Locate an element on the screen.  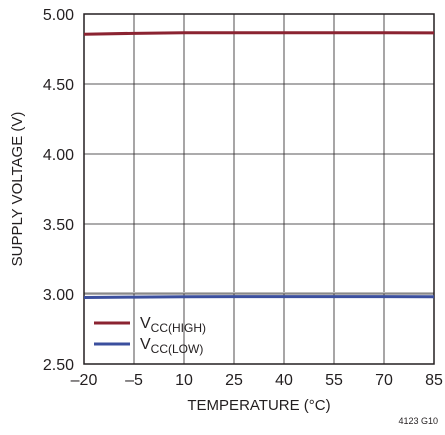
x-tick-label: –20 is located at coordinates (84, 380).